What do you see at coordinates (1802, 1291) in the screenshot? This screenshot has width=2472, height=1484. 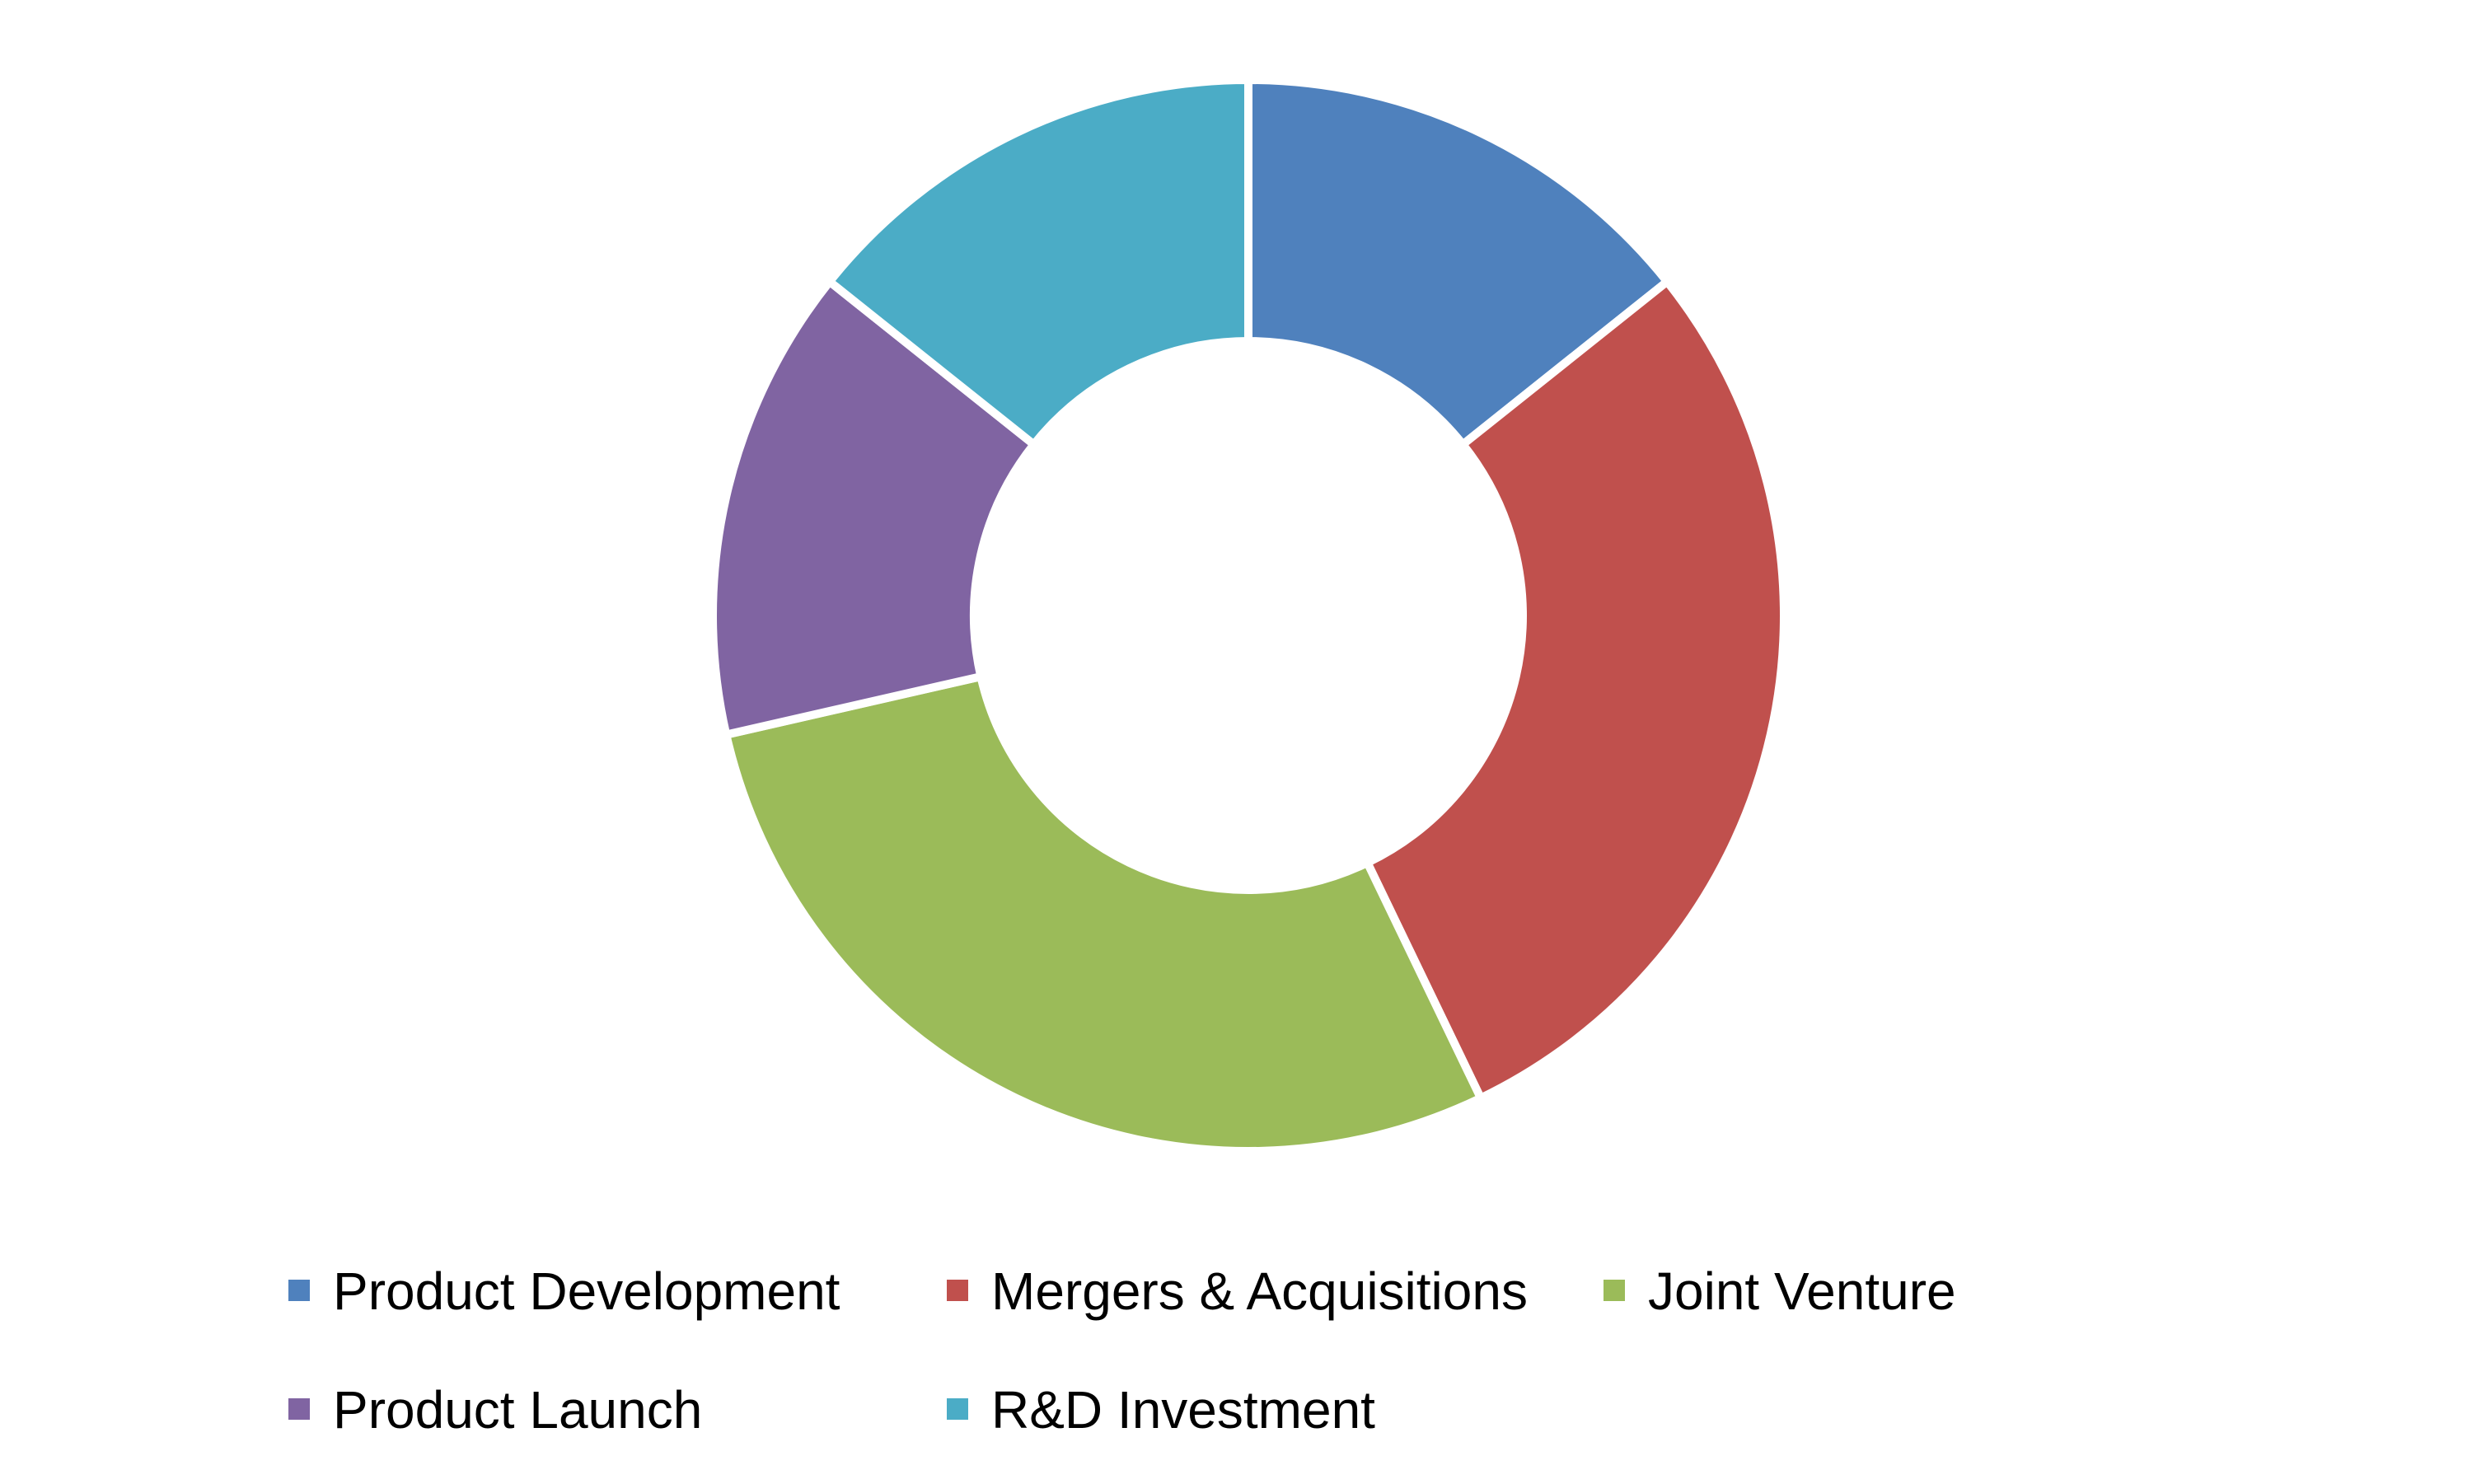 I see `legend-label: Joint Venture` at bounding box center [1802, 1291].